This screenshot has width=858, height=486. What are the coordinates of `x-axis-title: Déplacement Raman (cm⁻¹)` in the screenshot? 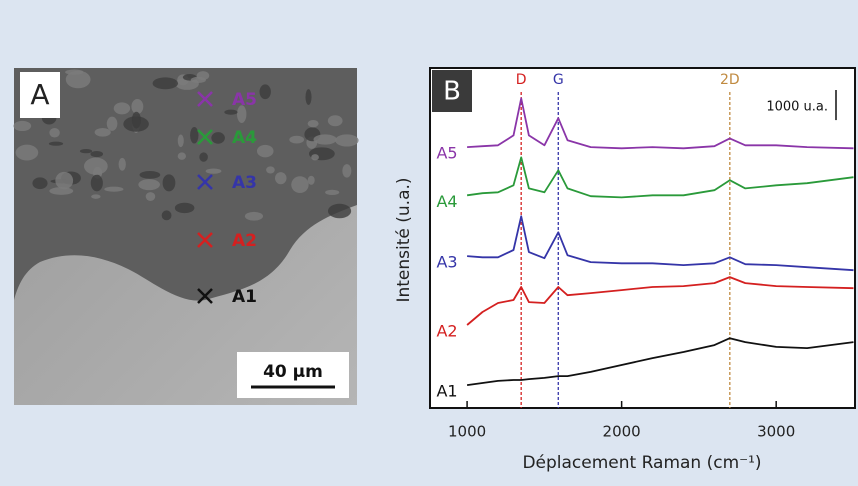 It's located at (641, 463).